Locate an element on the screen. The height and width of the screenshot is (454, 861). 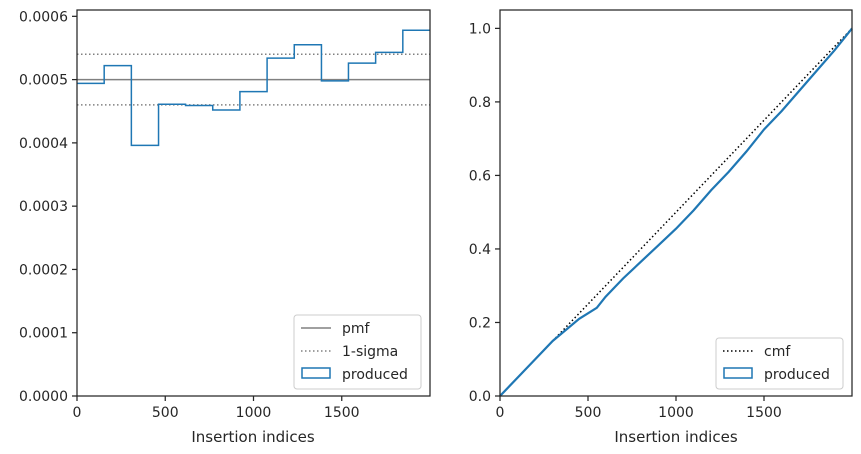
legend-label-pmf: pmf is located at coordinates (356, 329).